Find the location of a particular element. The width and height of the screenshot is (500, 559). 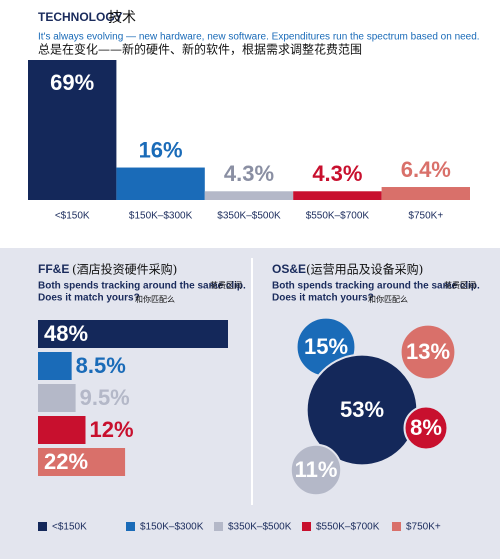

ffe-title: FF&E is located at coordinates (53, 269).